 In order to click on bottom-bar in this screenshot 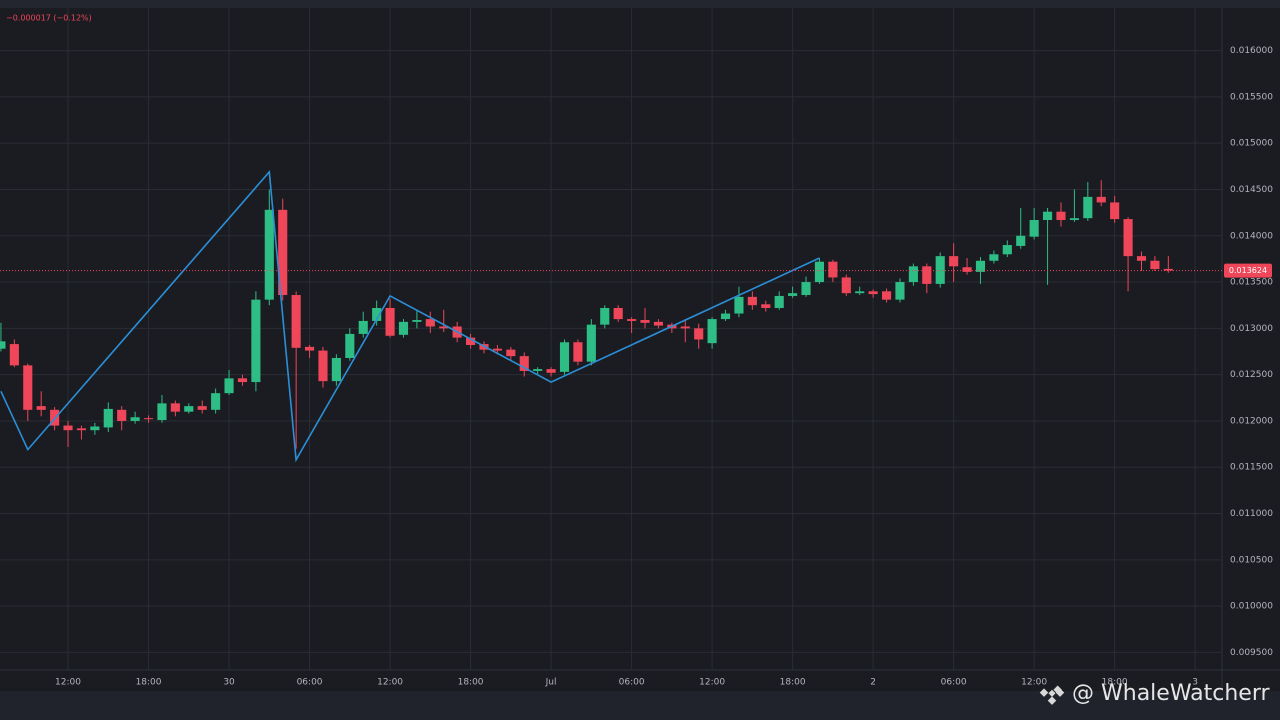, I will do `click(640, 705)`.